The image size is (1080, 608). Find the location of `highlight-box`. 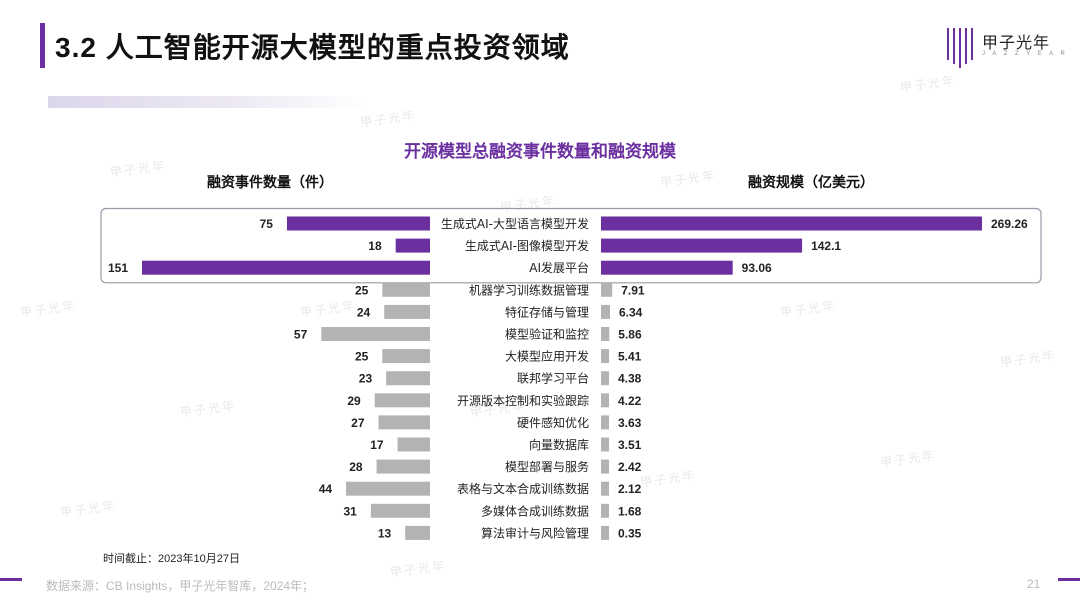

highlight-box is located at coordinates (571, 245).